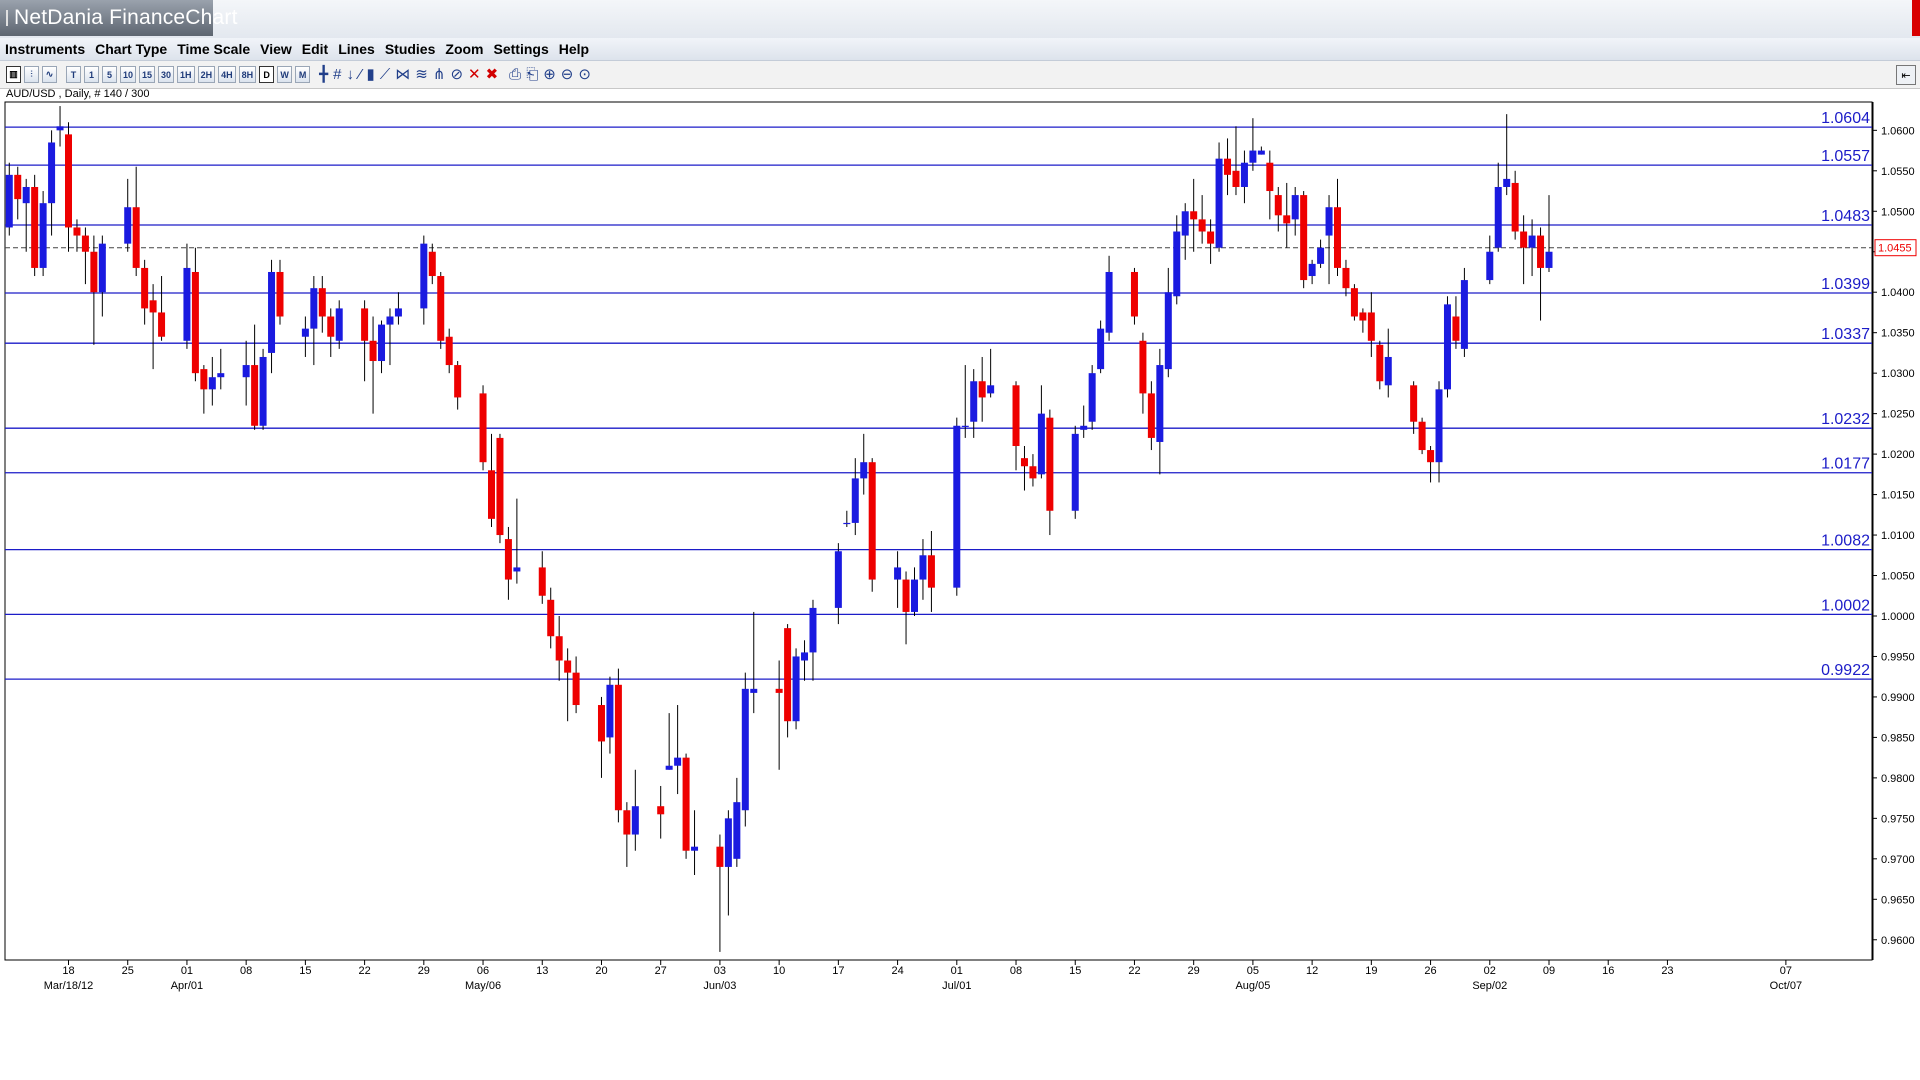  I want to click on candlestick-chart-icon: ▥, so click(13, 74).